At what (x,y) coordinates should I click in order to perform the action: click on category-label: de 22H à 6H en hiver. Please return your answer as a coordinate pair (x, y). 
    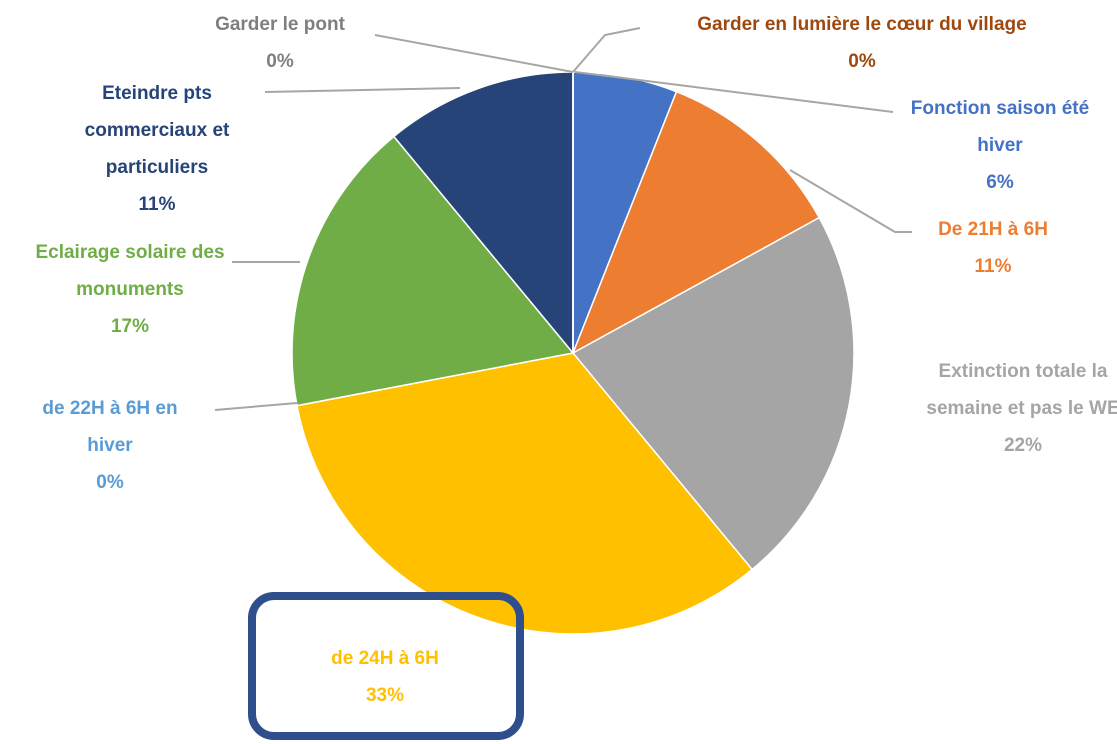
    Looking at the image, I should click on (110, 427).